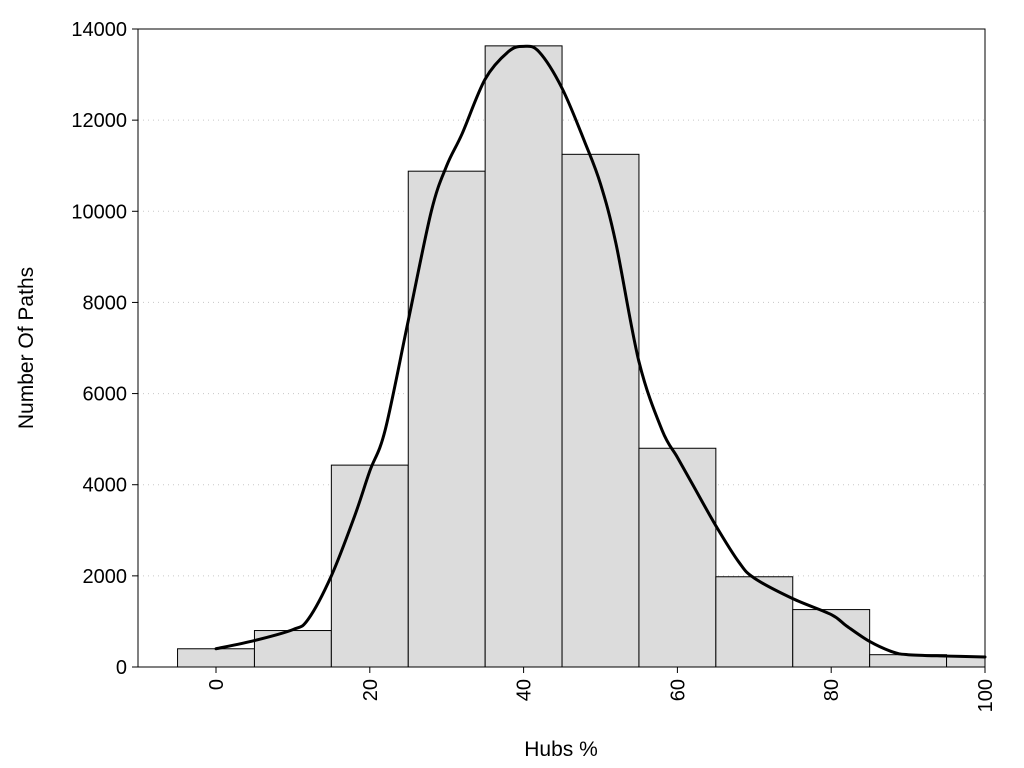 The image size is (1024, 768). What do you see at coordinates (217, 684) in the screenshot?
I see `x-tick-label: 0` at bounding box center [217, 684].